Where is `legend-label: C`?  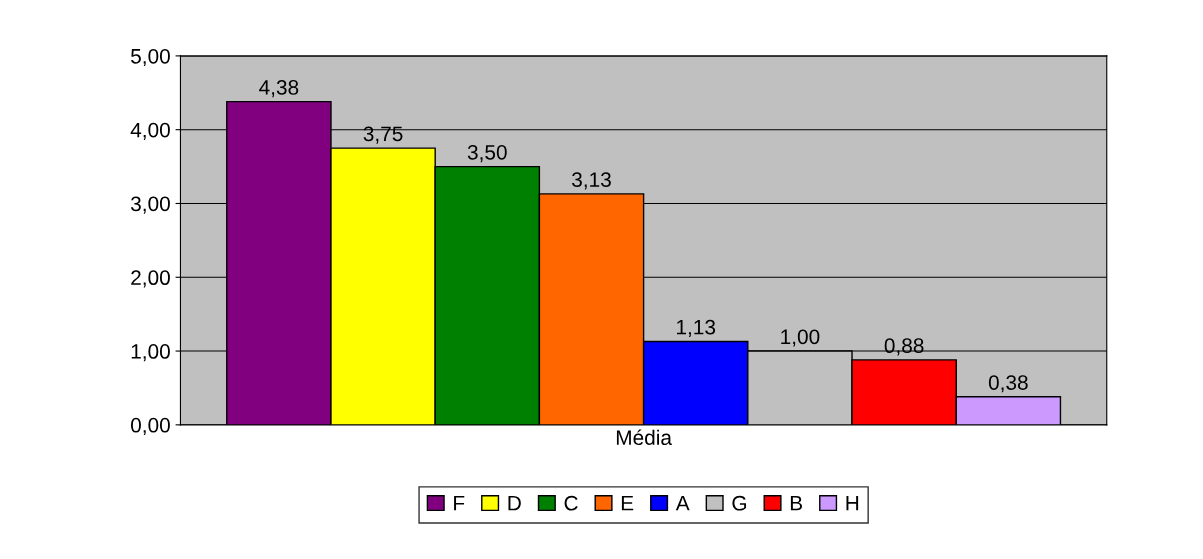 legend-label: C is located at coordinates (571, 503).